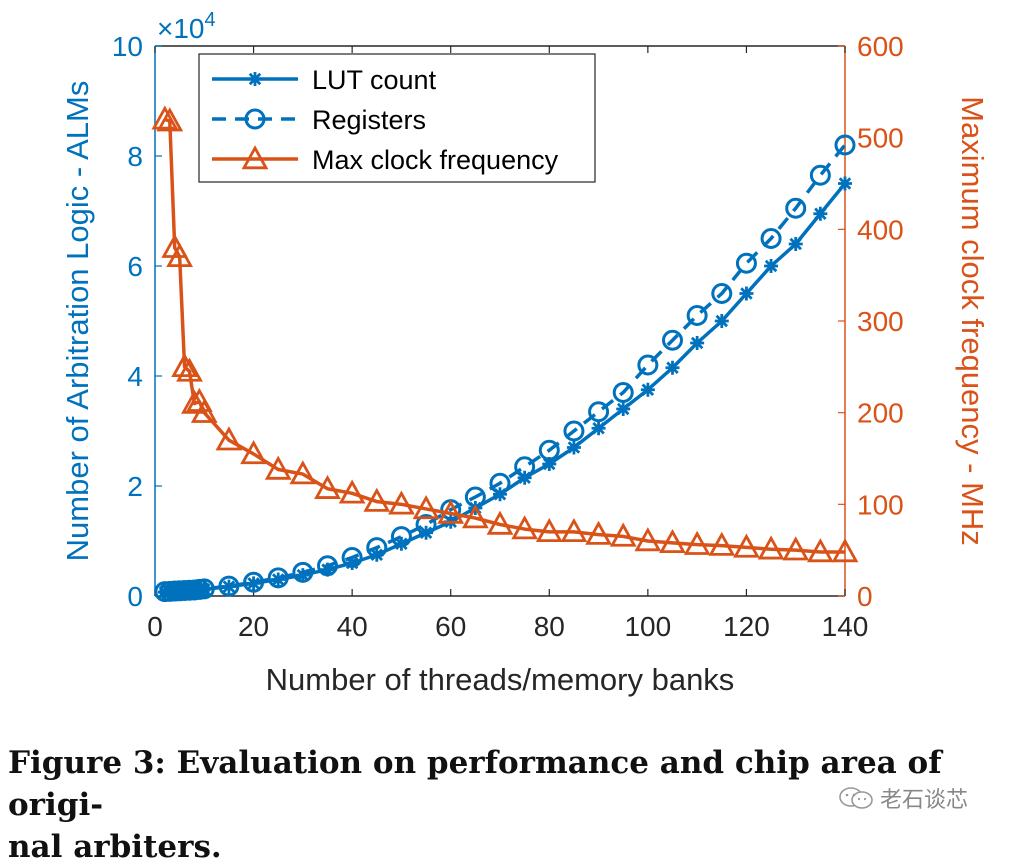 The width and height of the screenshot is (1017, 868). What do you see at coordinates (77, 321) in the screenshot?
I see `y-left-axis-label: Number of Arbitration Logic - ALMs` at bounding box center [77, 321].